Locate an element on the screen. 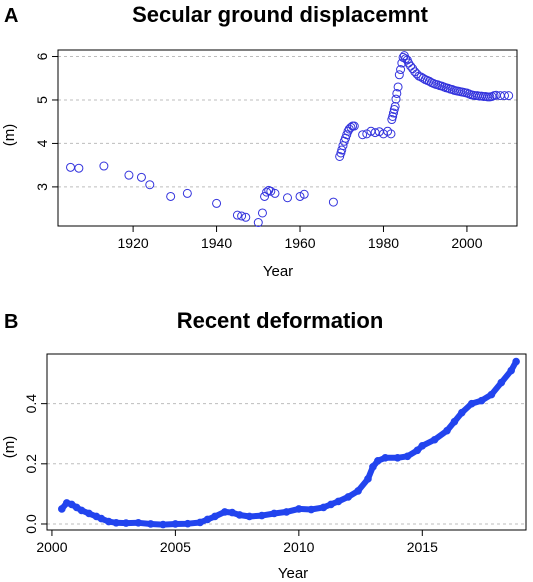 The image size is (533, 582). panel-b-title: Recent deformation is located at coordinates (280, 320).